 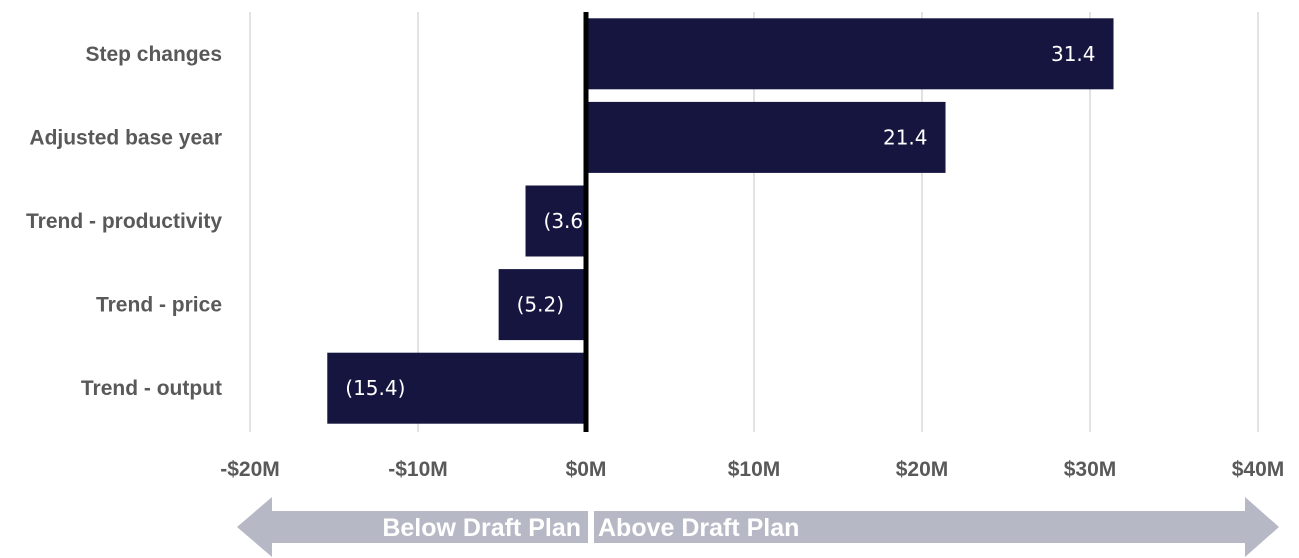 I want to click on above-draft-plan-label: Above Draft Plan, so click(x=698, y=528).